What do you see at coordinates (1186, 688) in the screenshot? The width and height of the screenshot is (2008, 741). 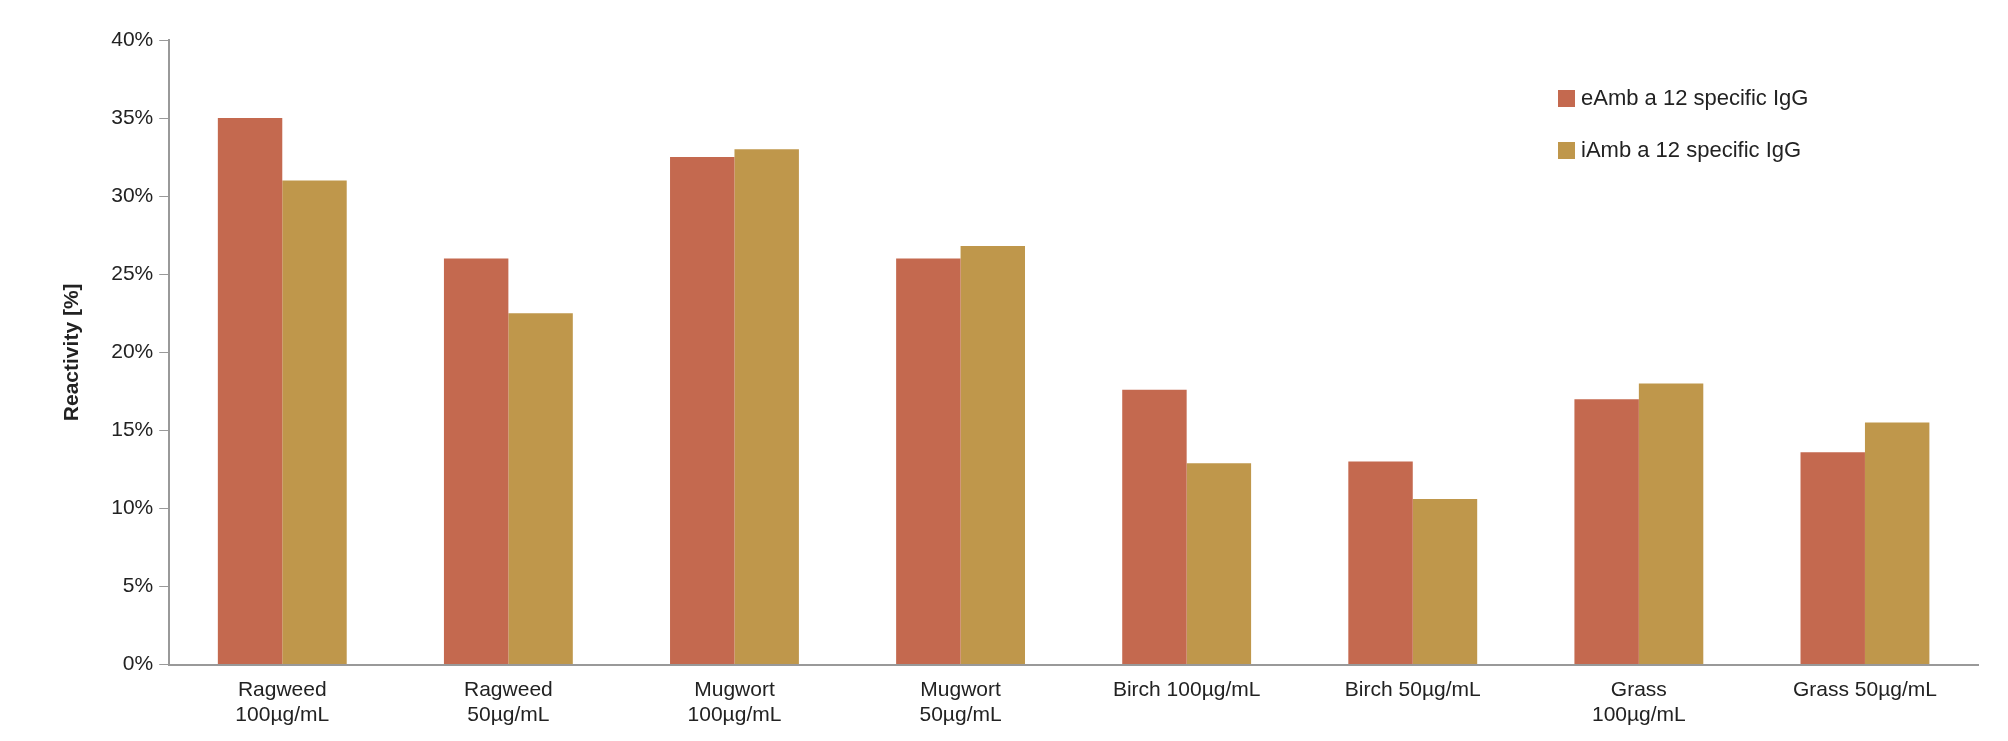 I see `x-tick-label: Birch 100µg/mL` at bounding box center [1186, 688].